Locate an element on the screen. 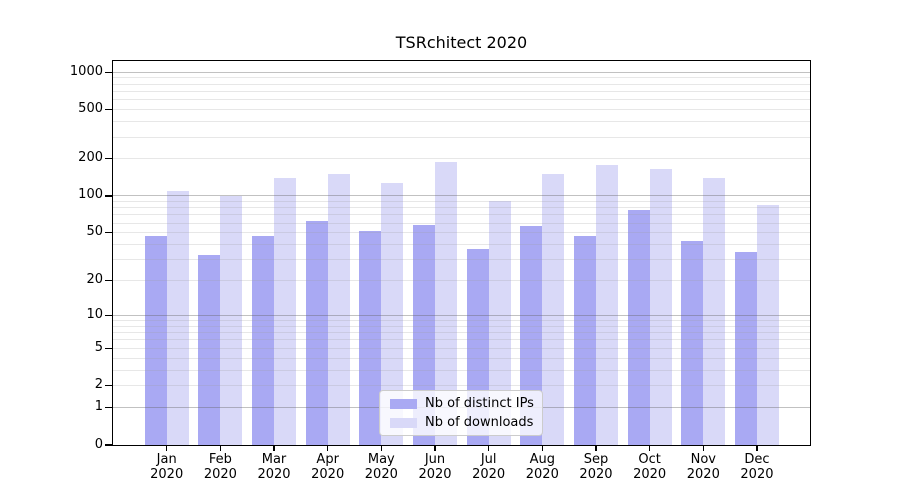 The image size is (900, 500). bar-ips_bar-jun is located at coordinates (424, 334).